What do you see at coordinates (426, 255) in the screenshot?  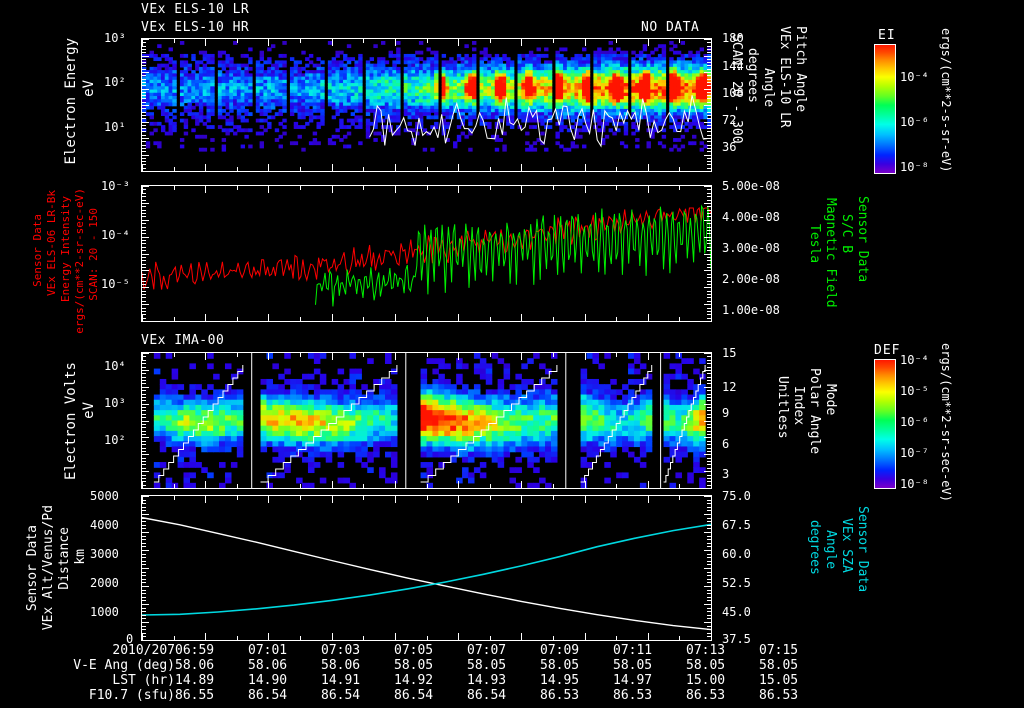 I see `panel2-lines` at bounding box center [426, 255].